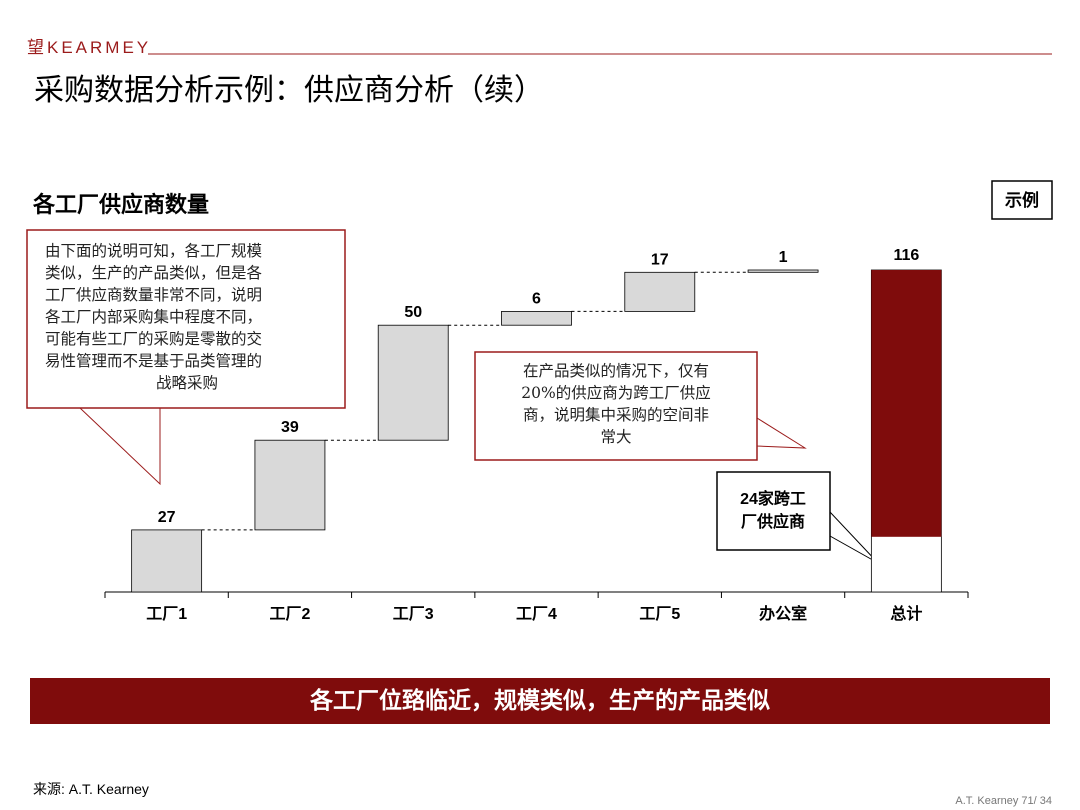  Describe the element at coordinates (153, 294) in the screenshot. I see `callout-line: 工厂供应商数量非常不同，说明` at that location.